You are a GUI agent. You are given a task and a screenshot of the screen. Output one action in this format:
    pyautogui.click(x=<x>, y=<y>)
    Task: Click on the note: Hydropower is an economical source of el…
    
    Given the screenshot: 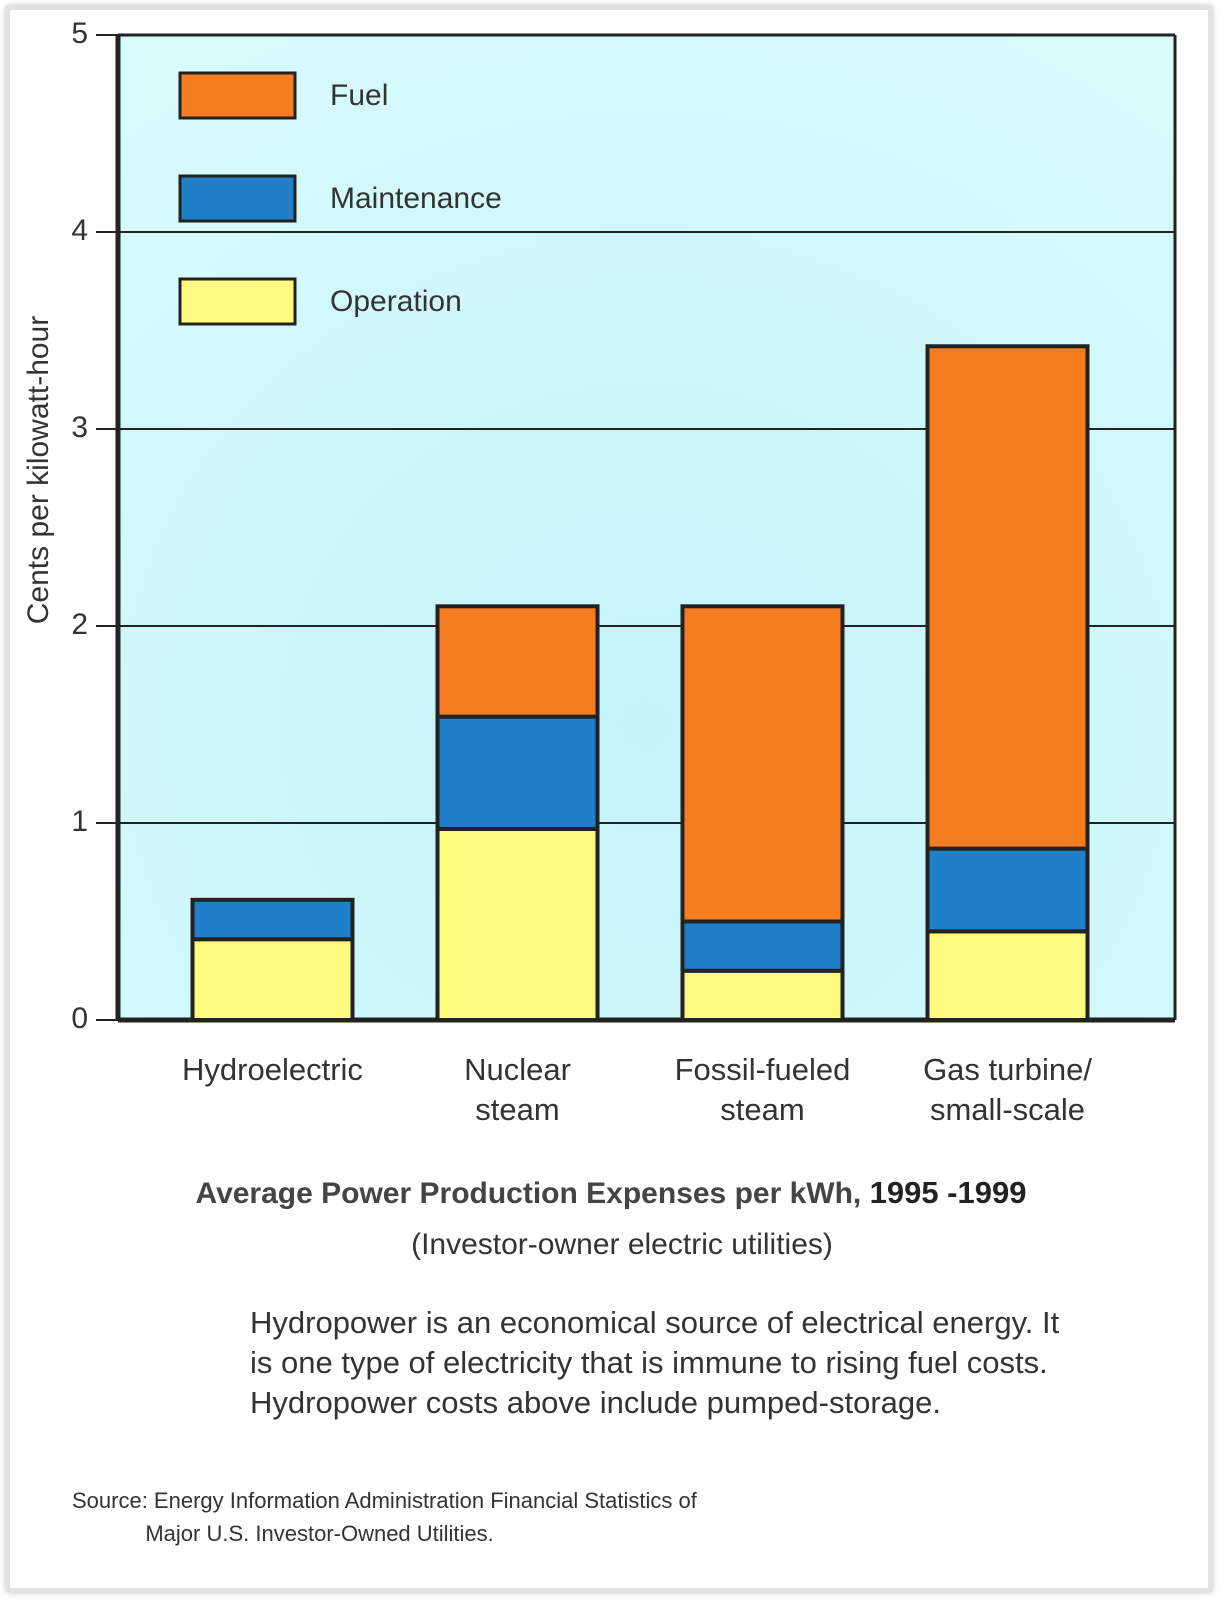 What is the action you would take?
    pyautogui.click(x=655, y=1362)
    